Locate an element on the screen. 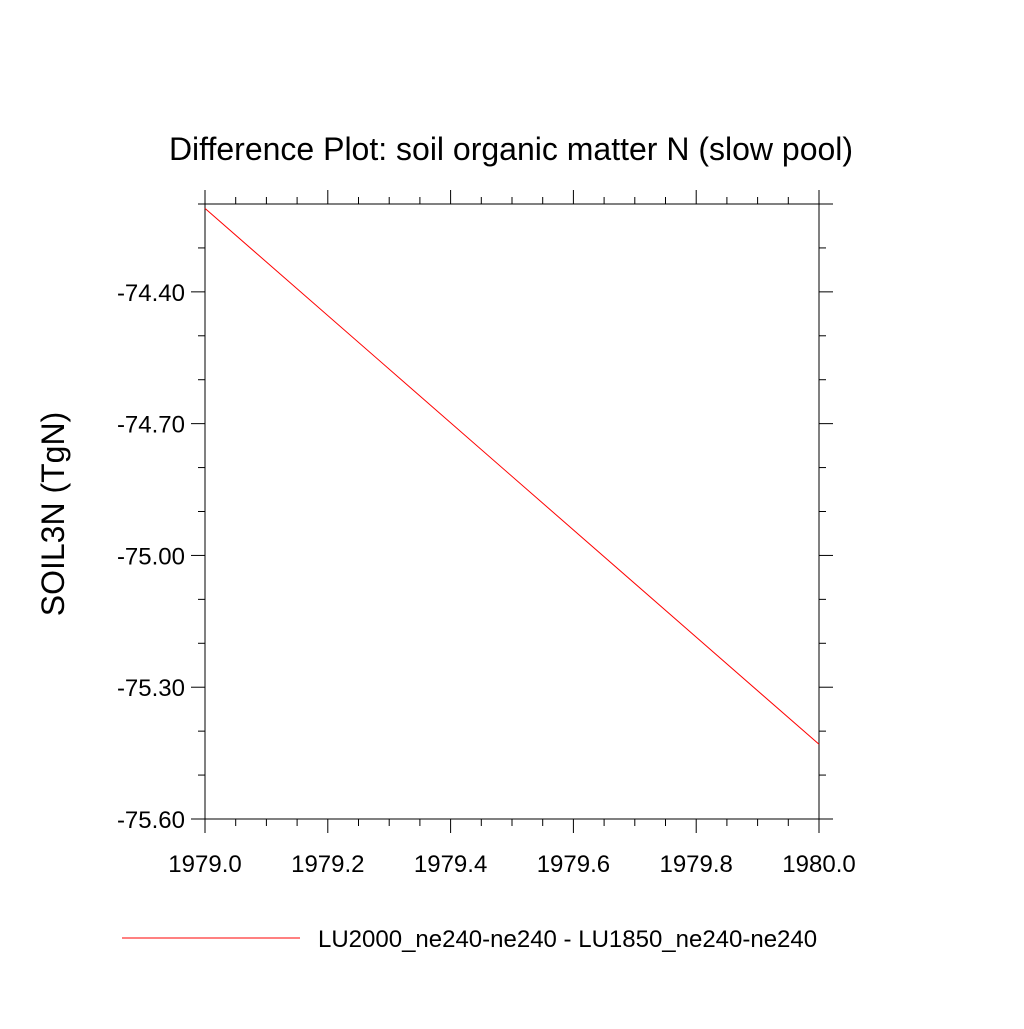 The width and height of the screenshot is (1024, 1029). x-tick-label: 1980.0 is located at coordinates (818, 864).